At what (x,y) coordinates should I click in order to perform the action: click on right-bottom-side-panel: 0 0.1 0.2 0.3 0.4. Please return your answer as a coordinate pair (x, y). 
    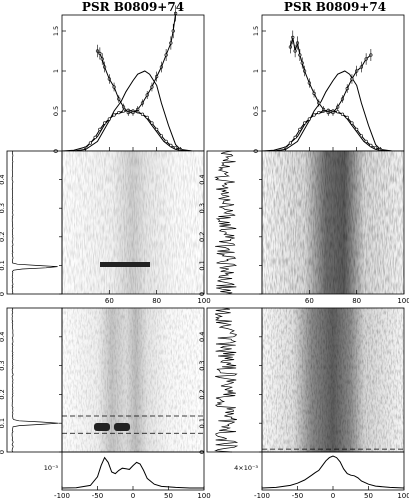
    Looking at the image, I should click on (230, 380).